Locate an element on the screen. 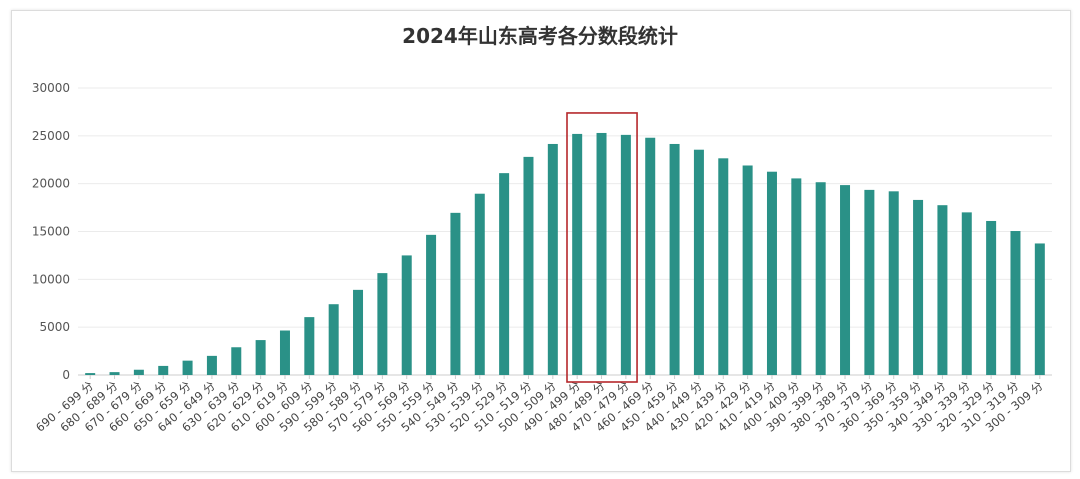  highlight-overlay is located at coordinates (602, 247).